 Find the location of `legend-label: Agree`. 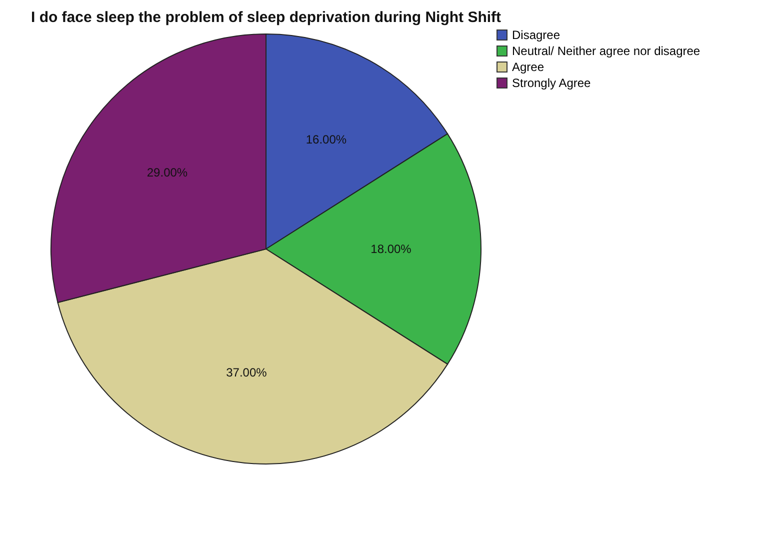

legend-label: Agree is located at coordinates (528, 67).